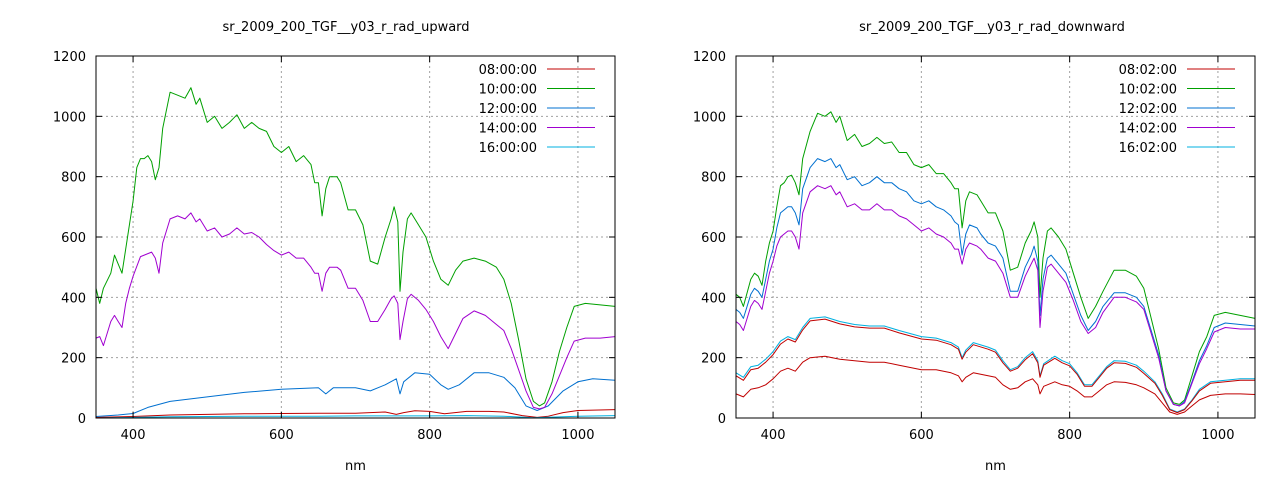 The image size is (1280, 480). What do you see at coordinates (508, 70) in the screenshot?
I see `legend-label-1: 08:00:00` at bounding box center [508, 70].